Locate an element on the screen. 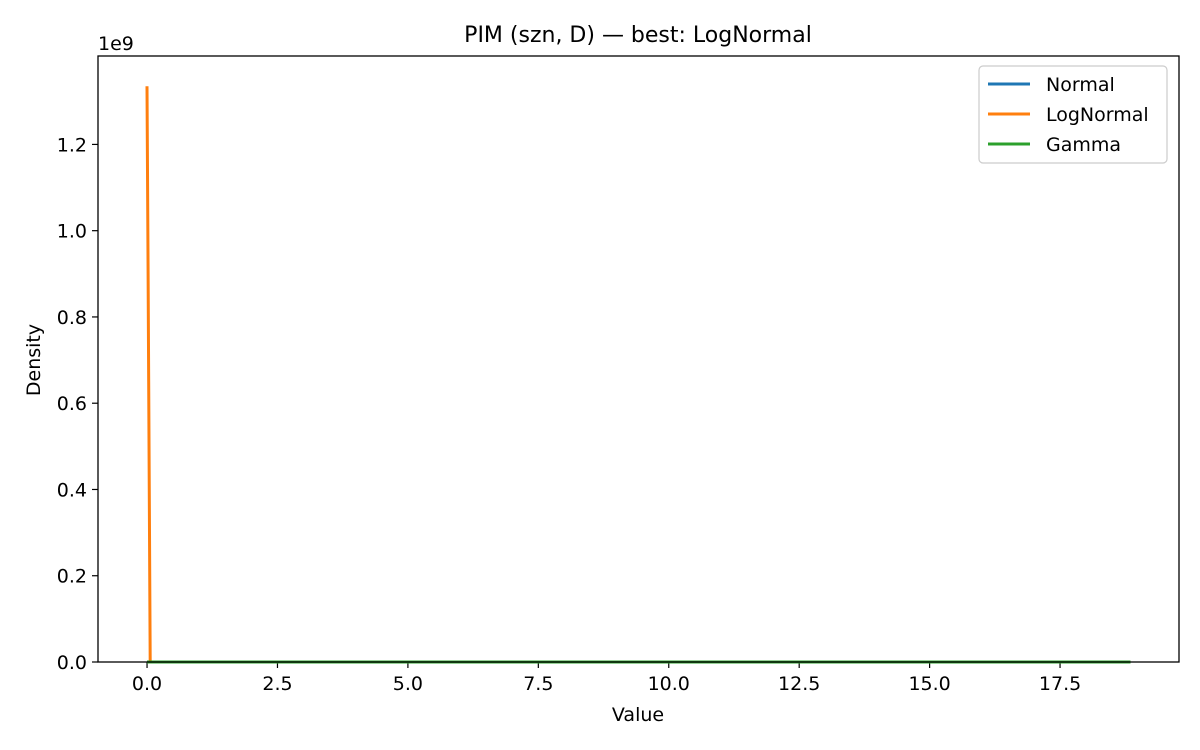 This screenshot has width=1200, height=750. chart-title: PIM (szn, D) — best: LogNormal is located at coordinates (638, 35).